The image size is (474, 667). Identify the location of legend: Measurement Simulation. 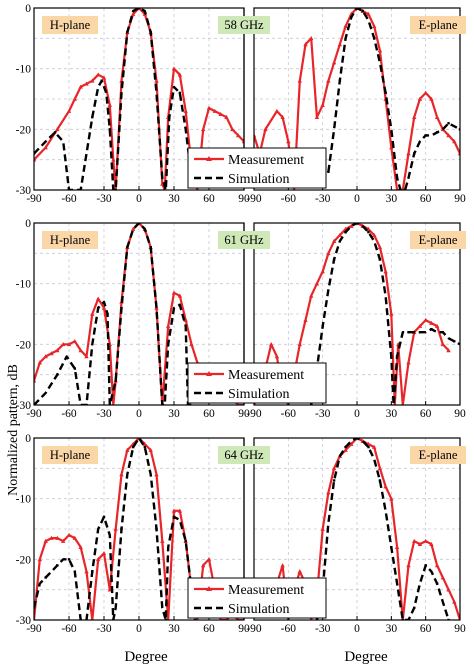
(257, 383).